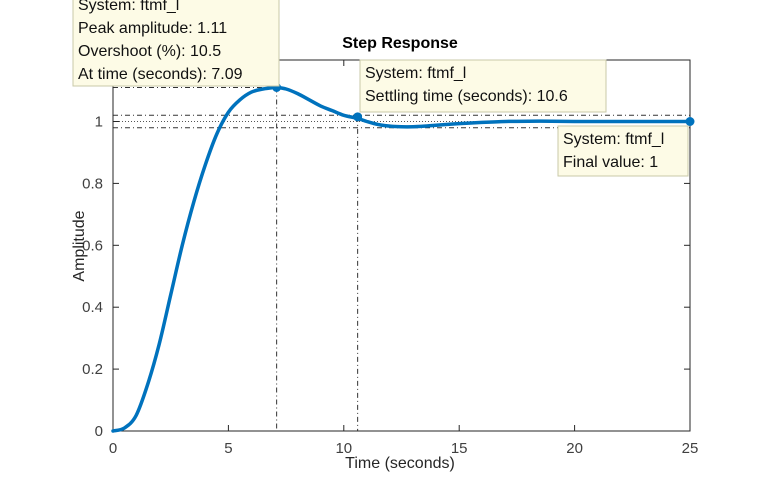 This screenshot has height=484, width=762. I want to click on y-tick-label: 0.4, so click(92, 307).